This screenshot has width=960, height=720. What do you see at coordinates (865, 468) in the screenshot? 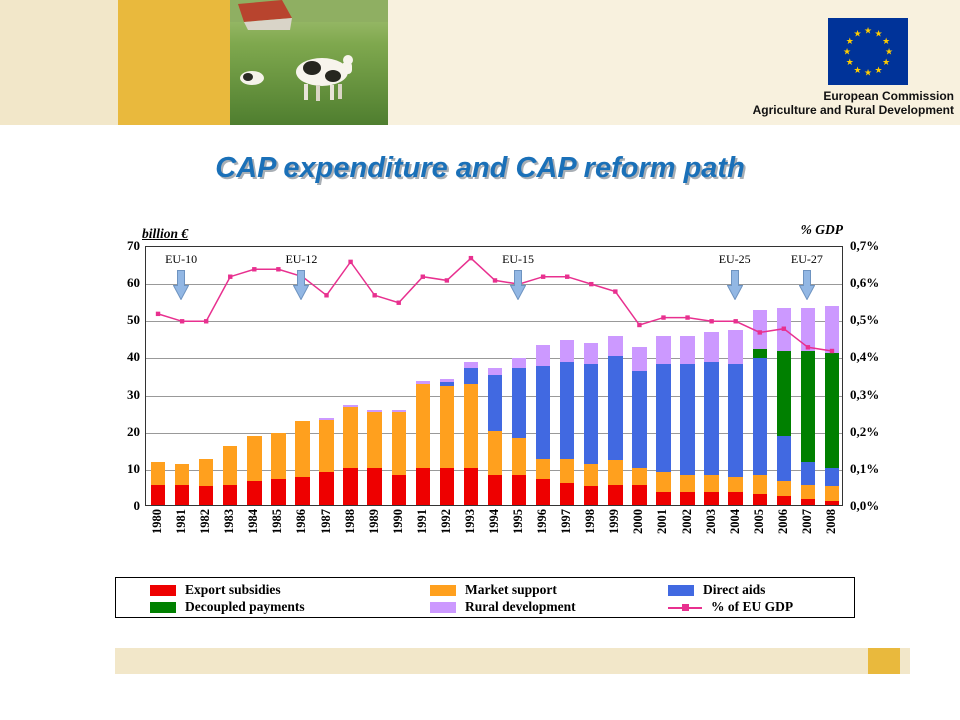
I see `right-axis-tick-label: 0,1%` at bounding box center [865, 468].